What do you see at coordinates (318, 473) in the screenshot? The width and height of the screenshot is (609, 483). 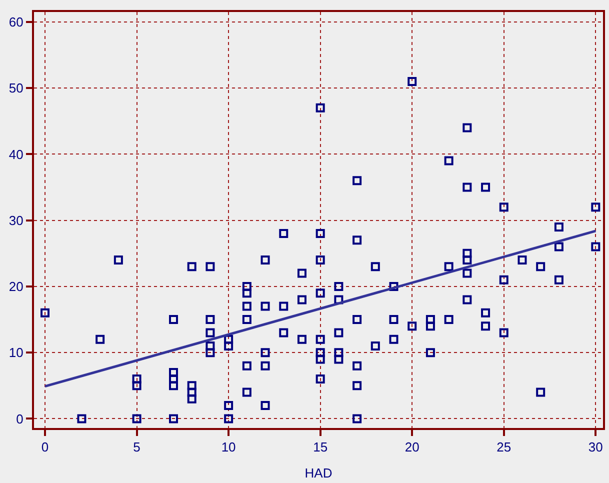 I see `x-axis-title: HAD` at bounding box center [318, 473].